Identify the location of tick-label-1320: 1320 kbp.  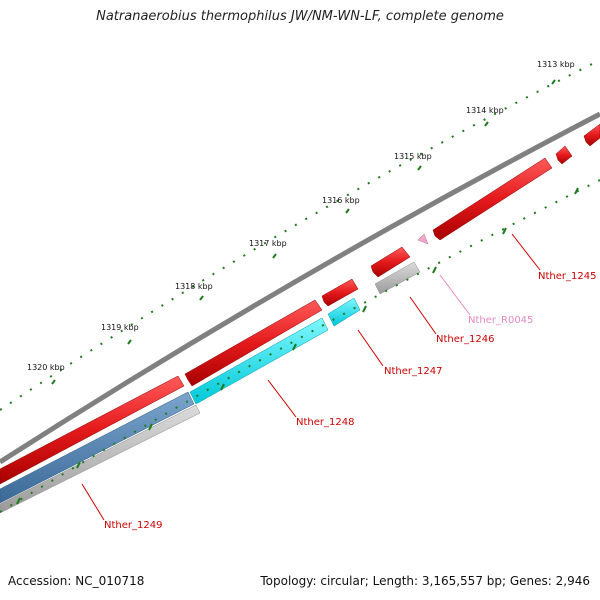
(46, 367).